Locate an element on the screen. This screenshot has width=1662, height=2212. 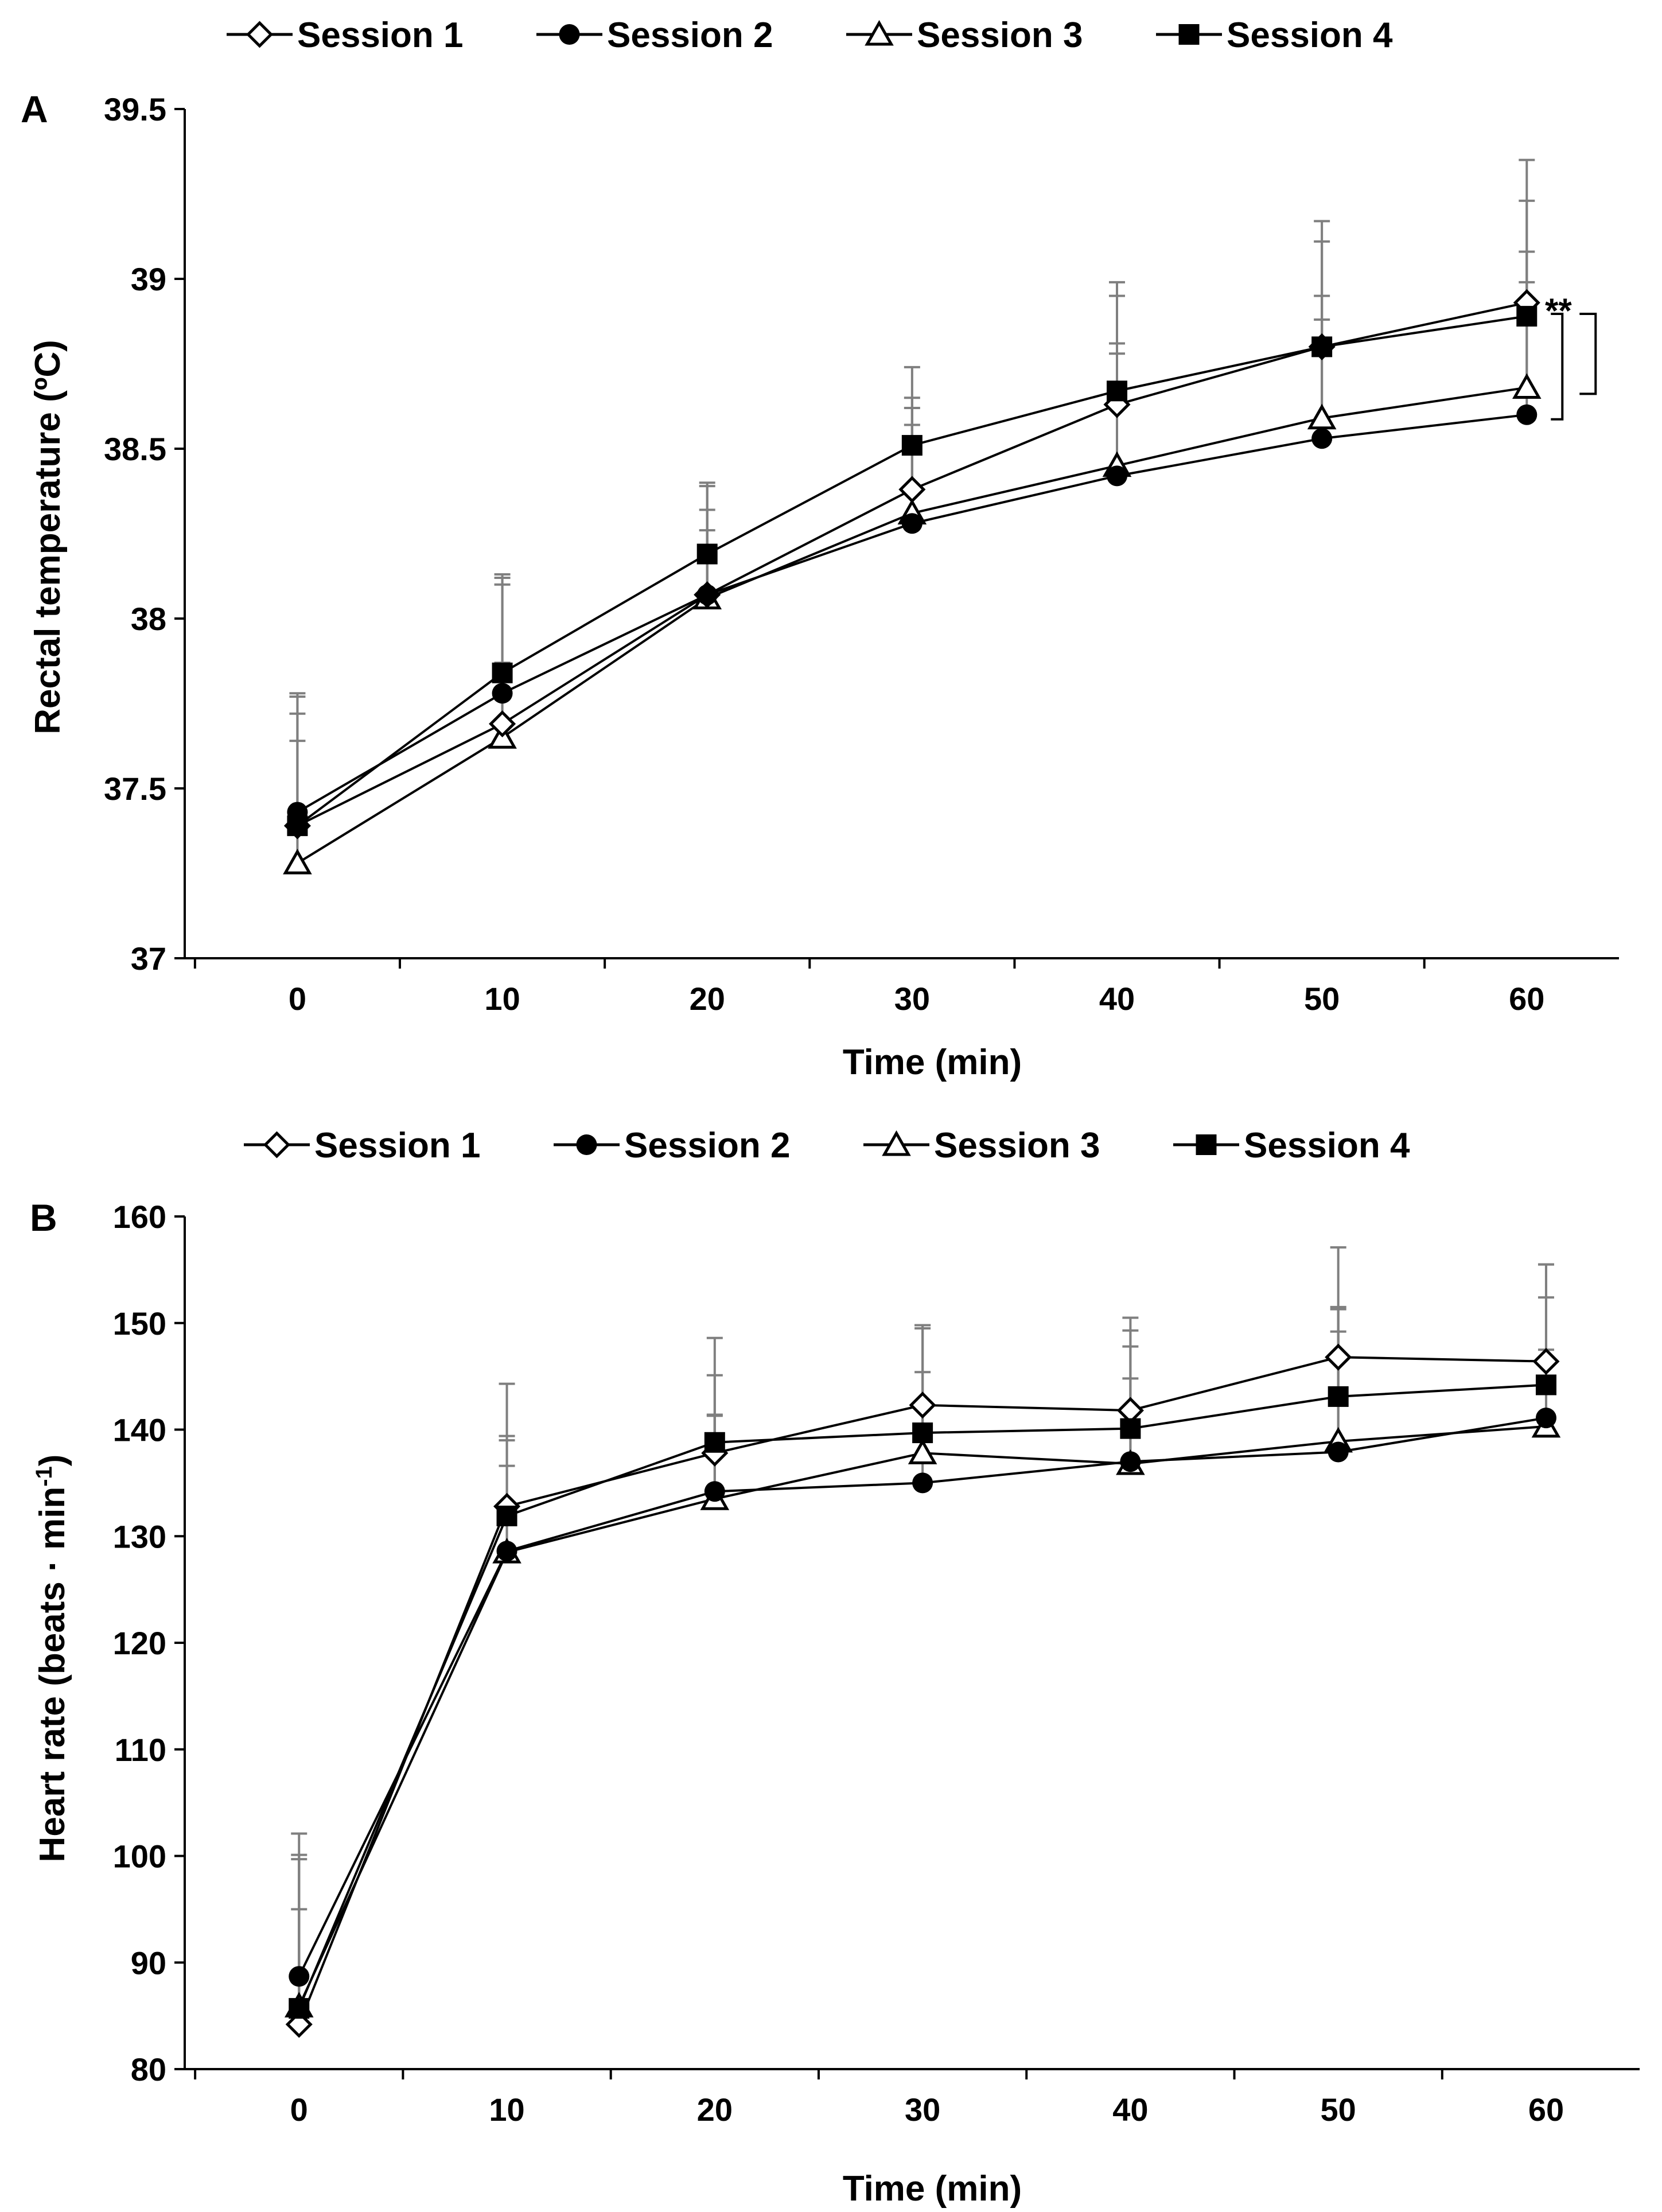
y-tick-label: 37 is located at coordinates (148, 958).